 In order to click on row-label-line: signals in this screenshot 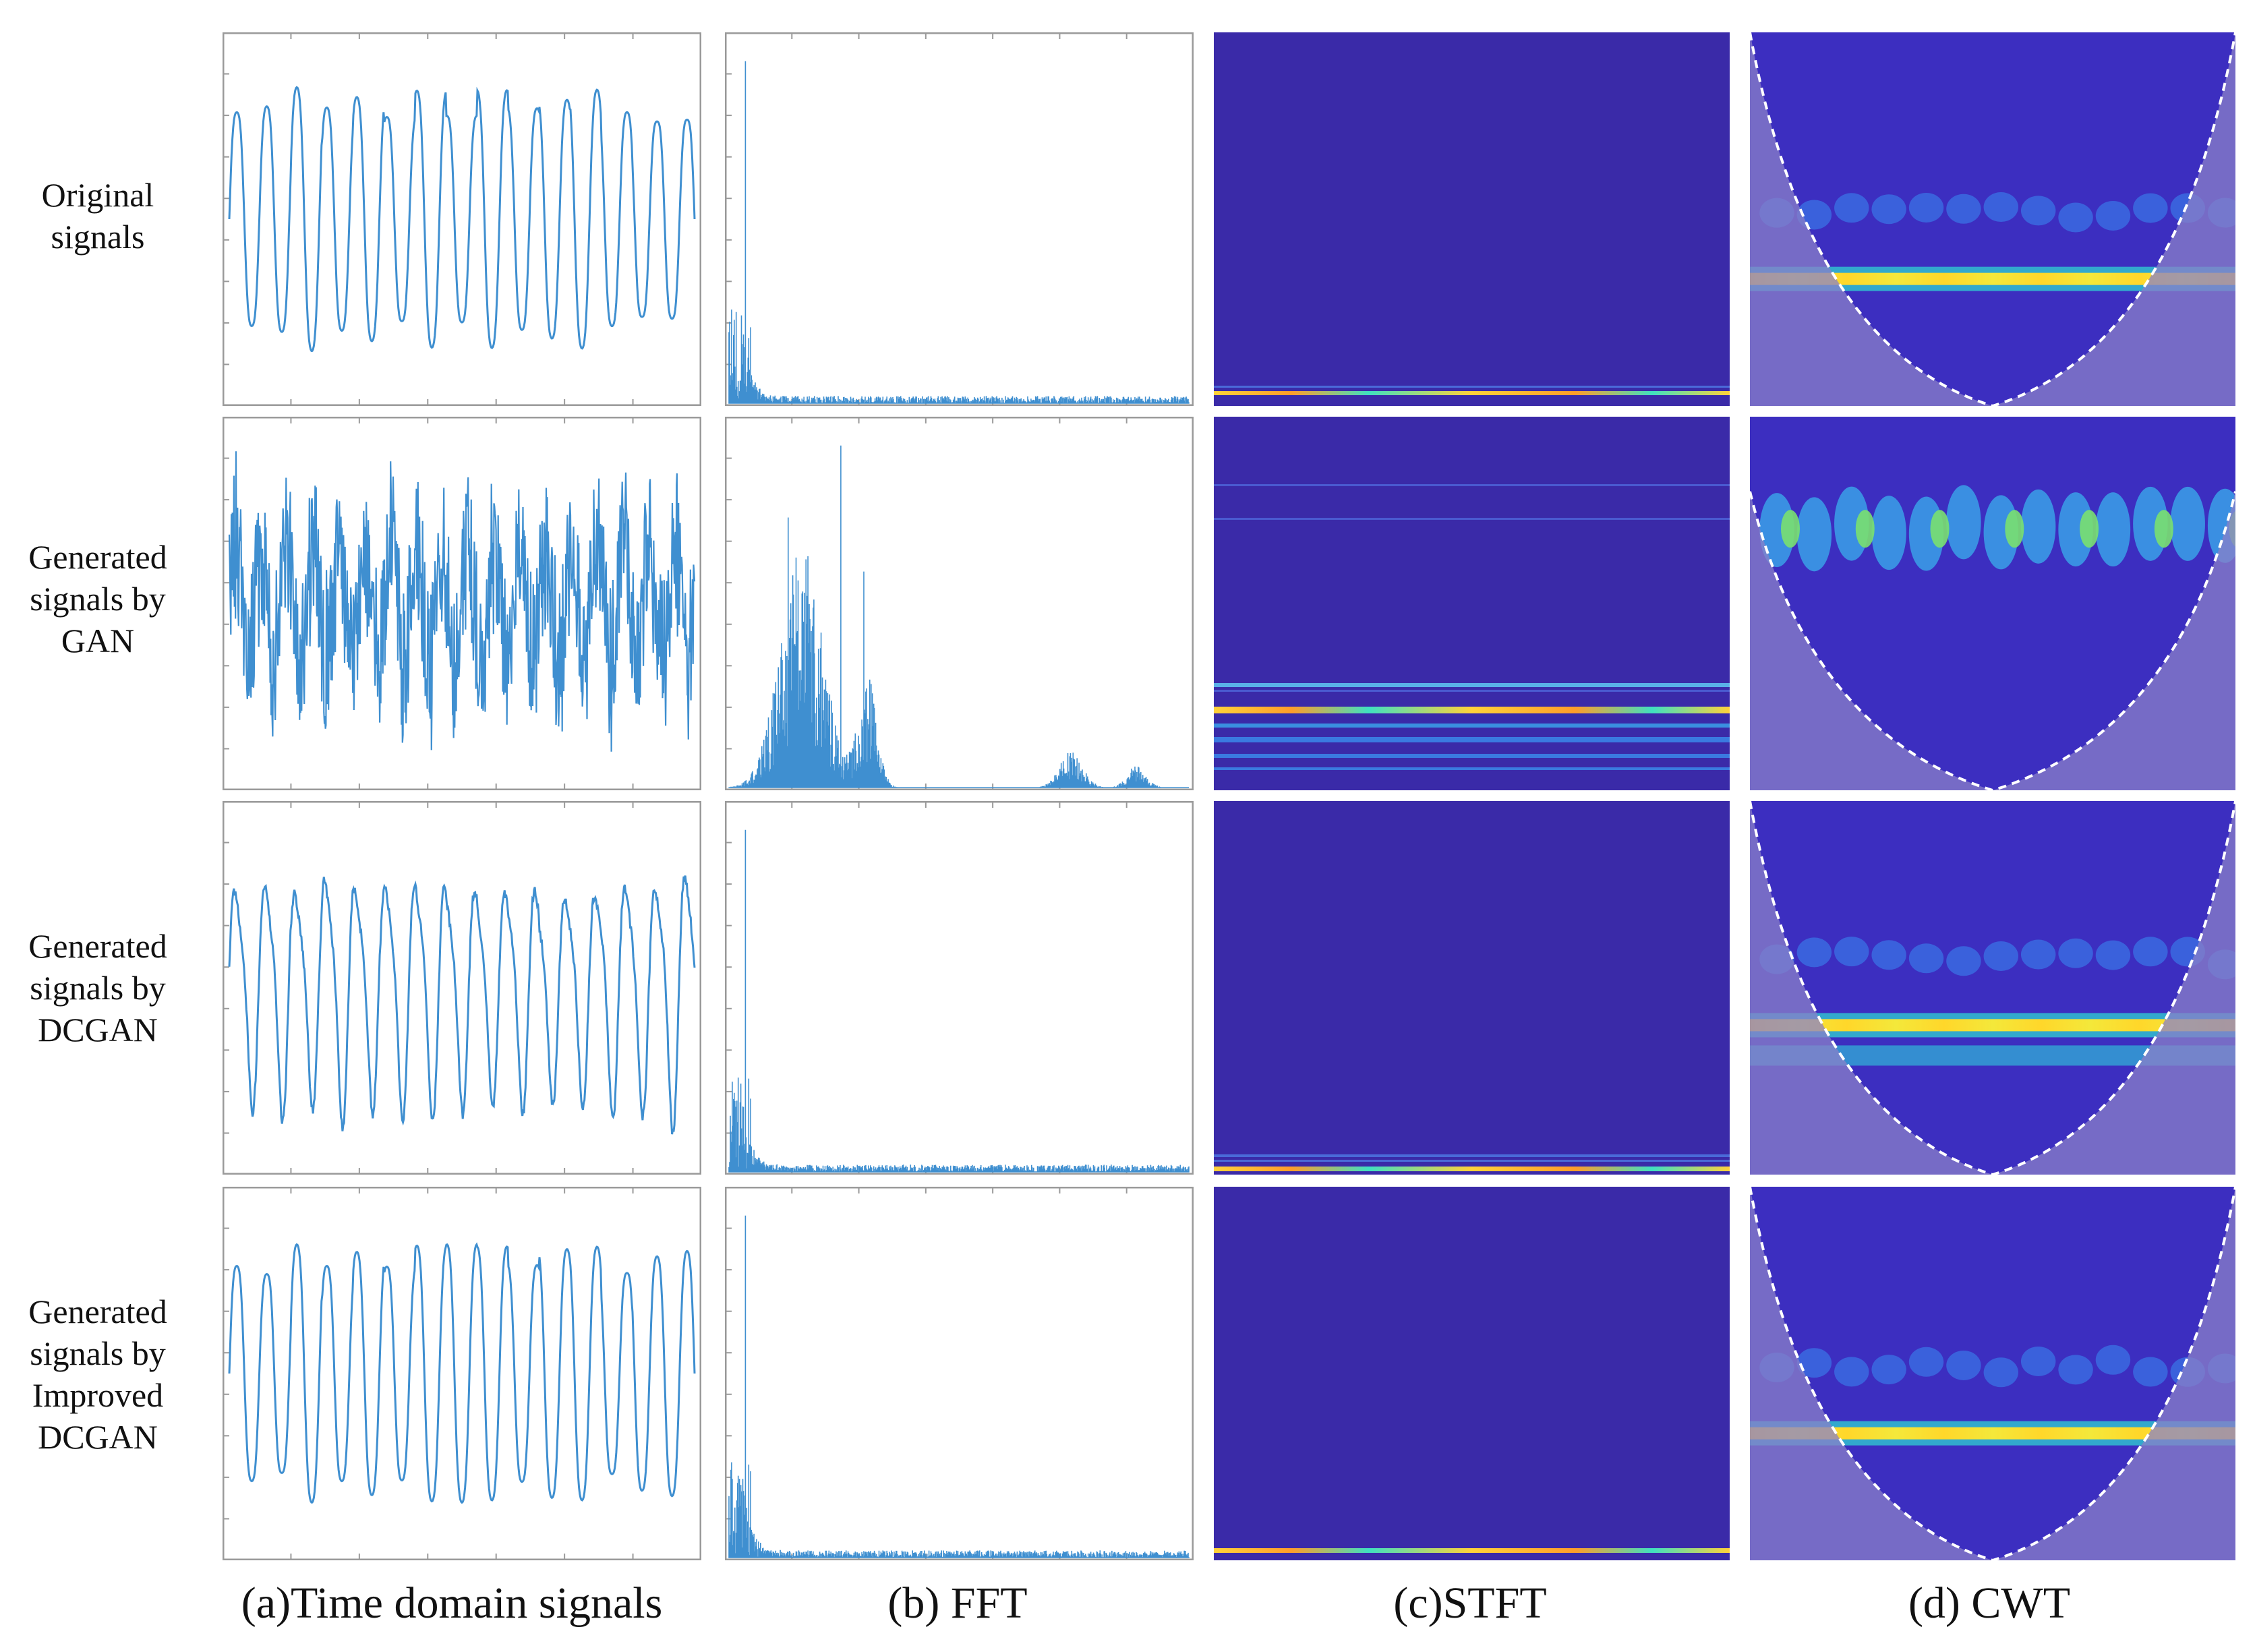, I will do `click(98, 237)`.